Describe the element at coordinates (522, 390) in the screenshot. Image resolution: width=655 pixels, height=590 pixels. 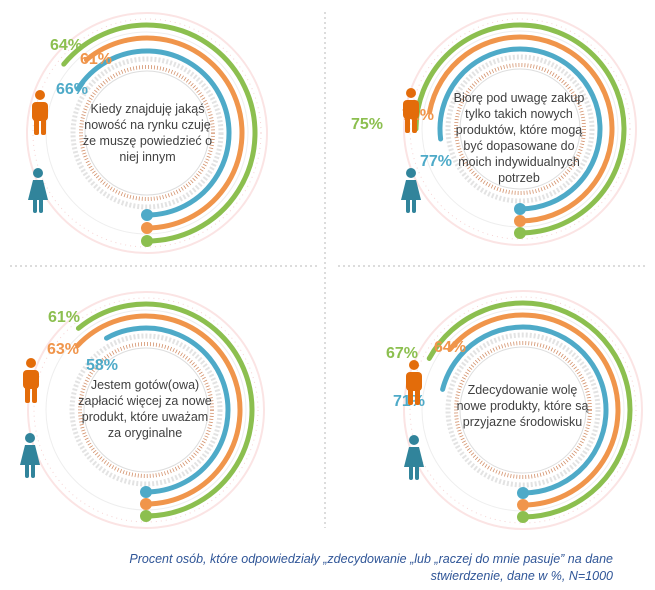
I see `statement-line: Zdecydowanie wolę` at that location.